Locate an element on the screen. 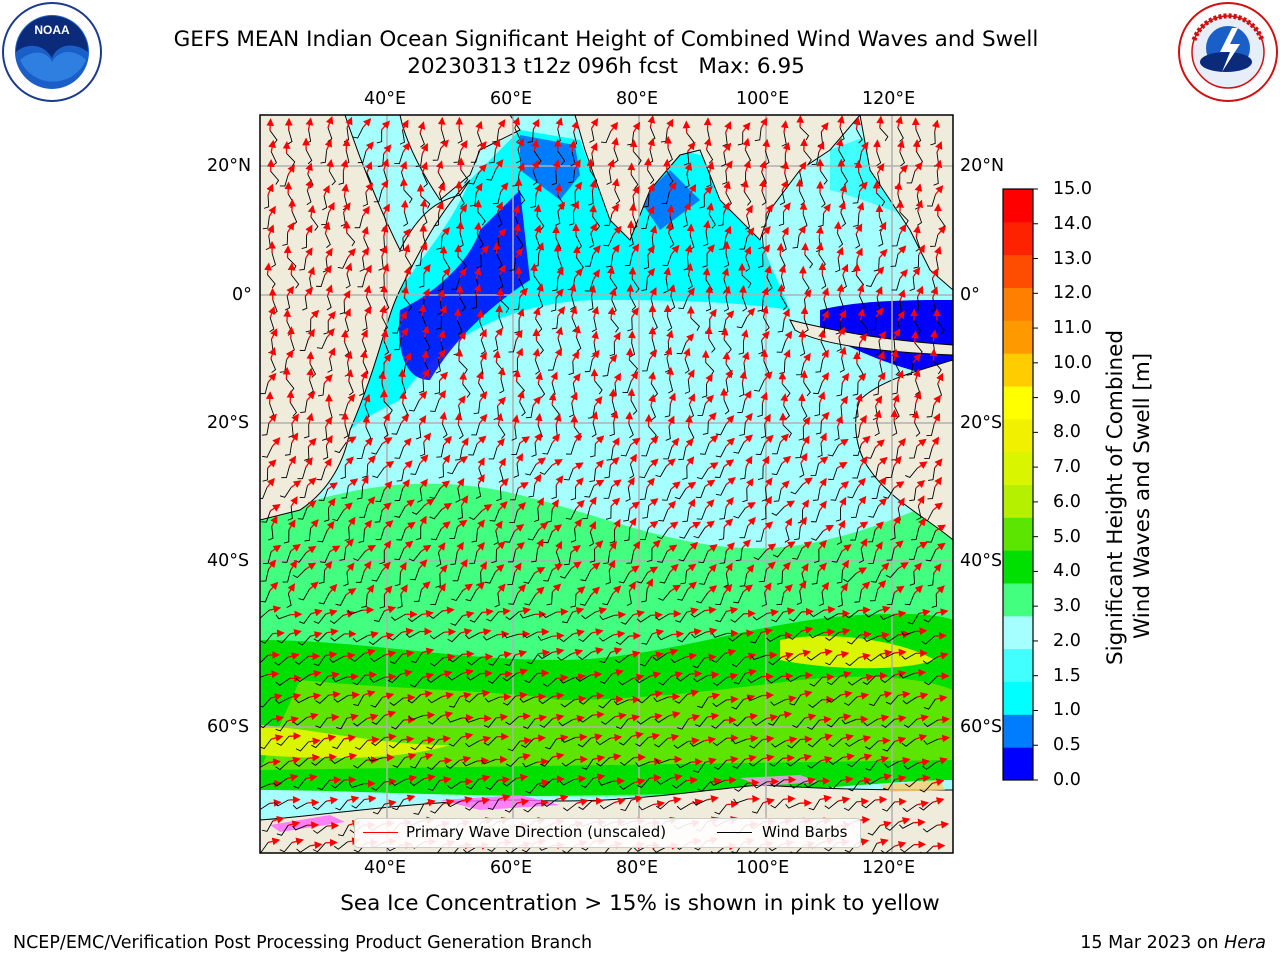 The height and width of the screenshot is (960, 1280). colorbar-tick-label: 4.0 is located at coordinates (1067, 571).